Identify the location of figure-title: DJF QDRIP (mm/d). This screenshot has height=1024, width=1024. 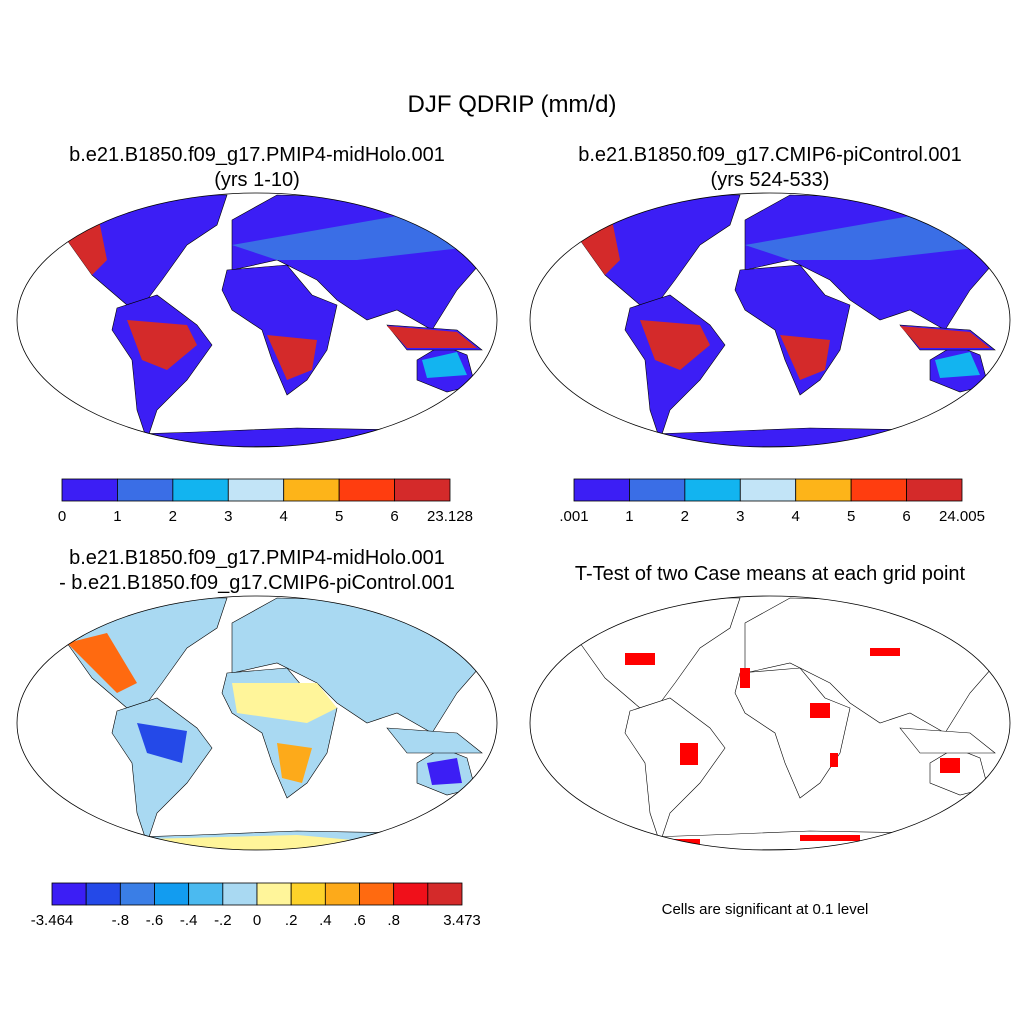
(512, 104).